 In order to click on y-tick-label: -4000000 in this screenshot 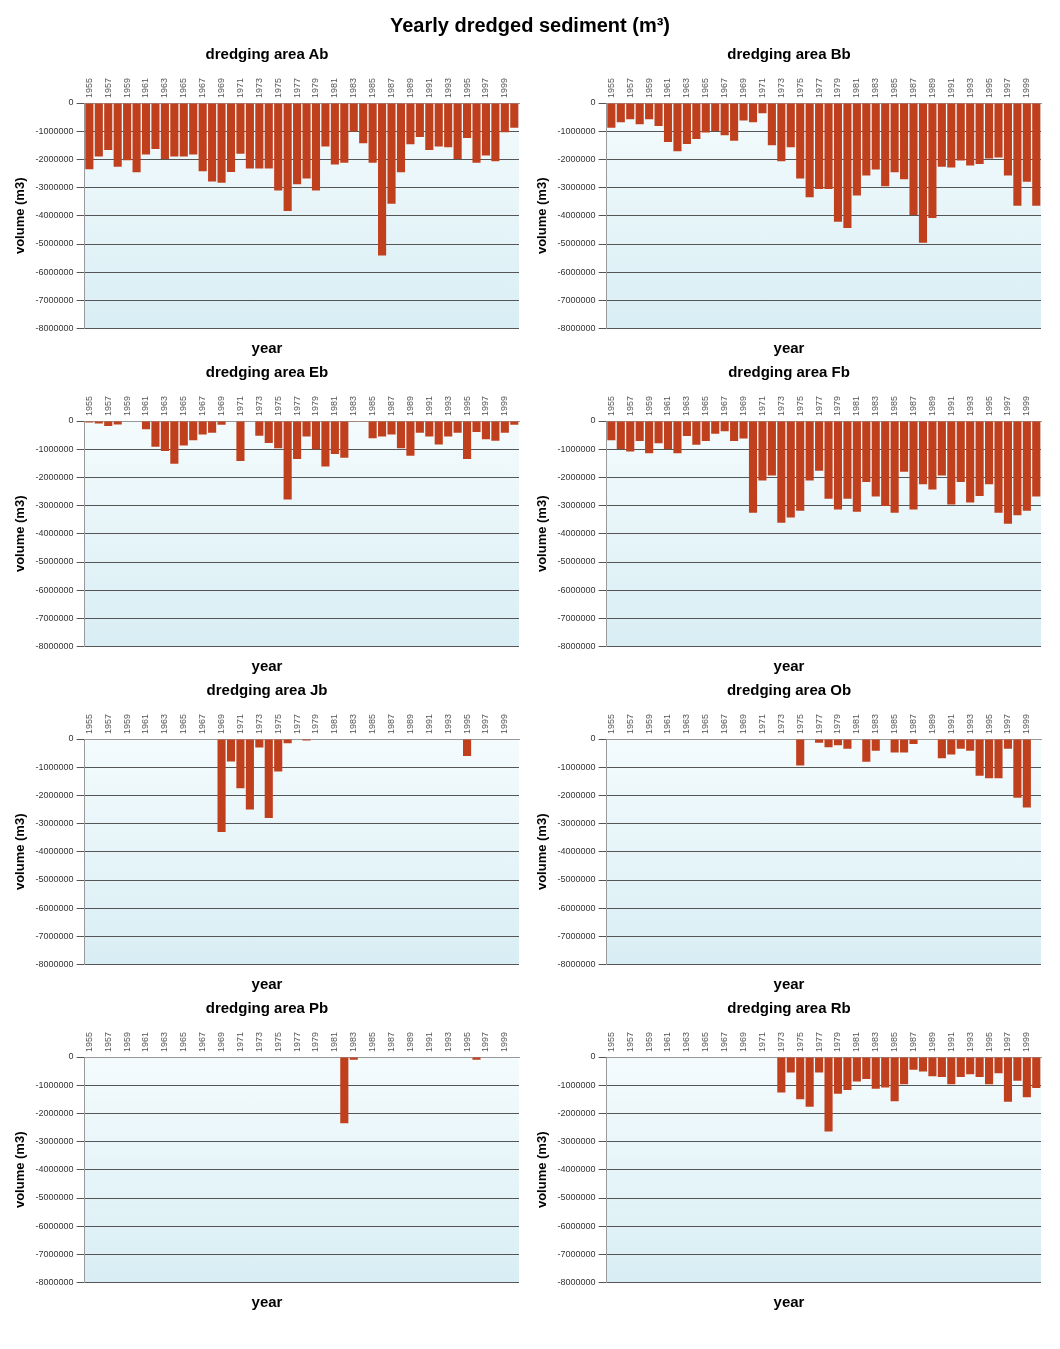, I will do `click(54, 1169)`.